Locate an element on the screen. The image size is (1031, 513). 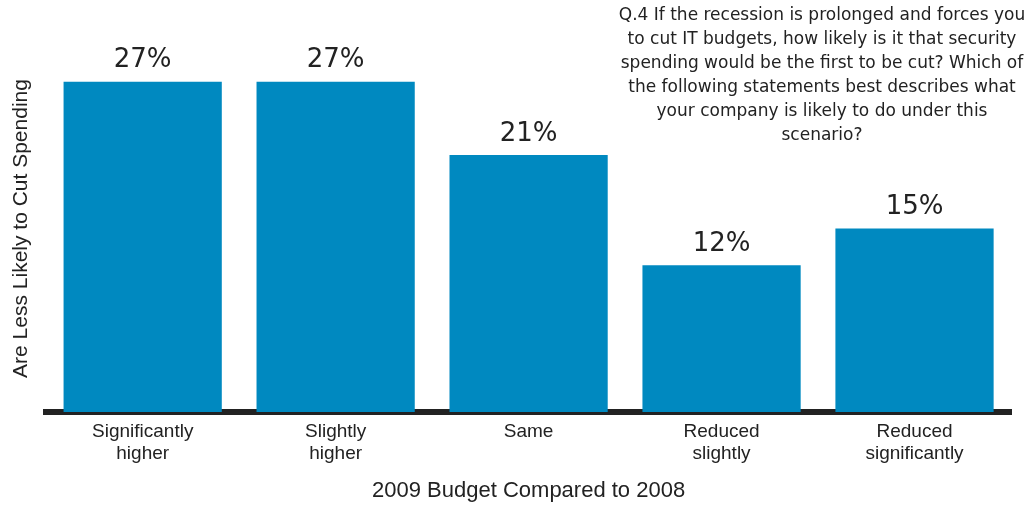
data-label: 21% is located at coordinates (528, 131).